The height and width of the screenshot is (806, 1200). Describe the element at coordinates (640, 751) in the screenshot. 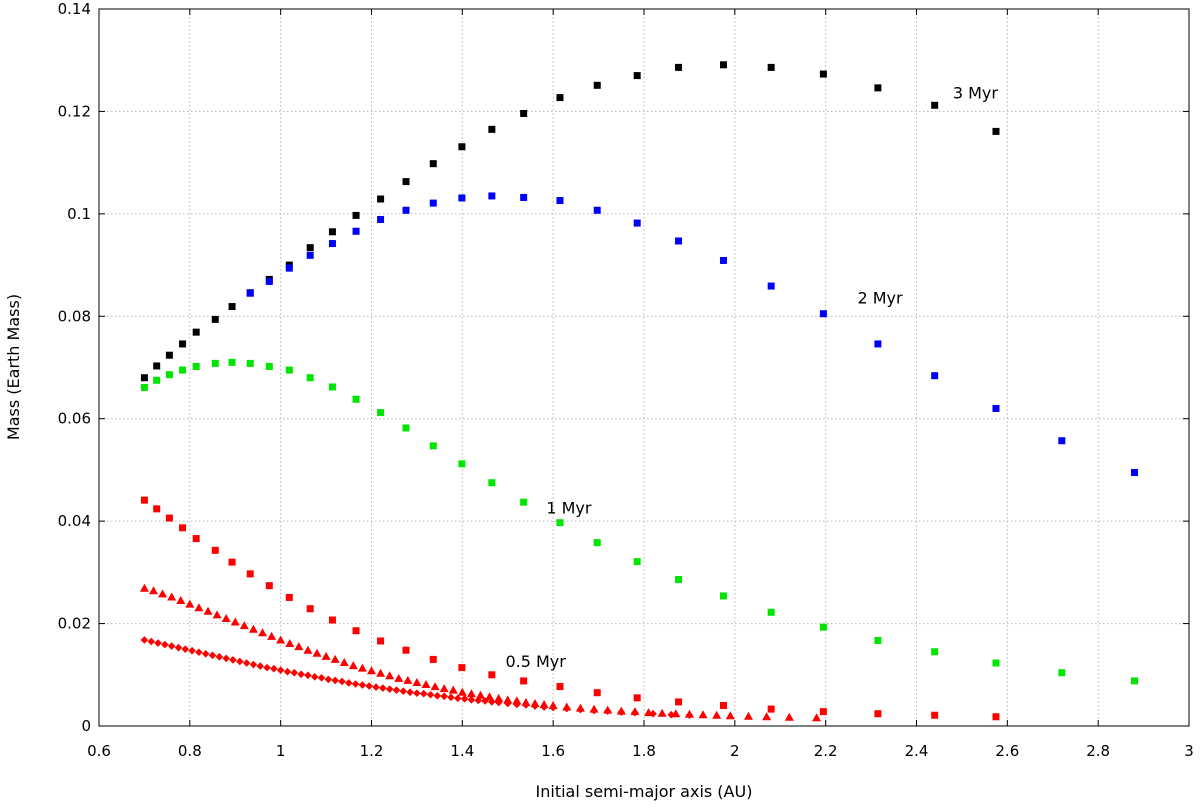

I see `x-tick-labels: 0.6 0.8 1 1.2 1.4 1.6 1.8 2 2.2 2.4 2.6 2.8 3` at that location.